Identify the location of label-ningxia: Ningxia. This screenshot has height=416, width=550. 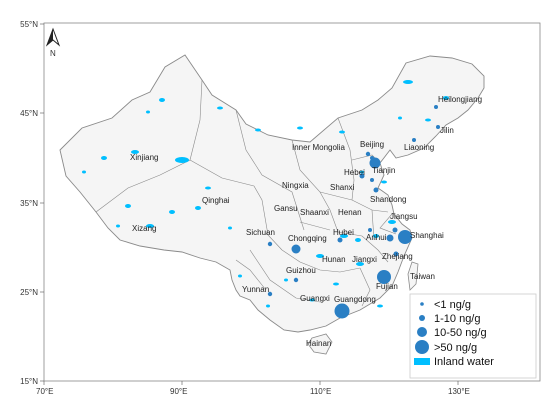
(295, 185).